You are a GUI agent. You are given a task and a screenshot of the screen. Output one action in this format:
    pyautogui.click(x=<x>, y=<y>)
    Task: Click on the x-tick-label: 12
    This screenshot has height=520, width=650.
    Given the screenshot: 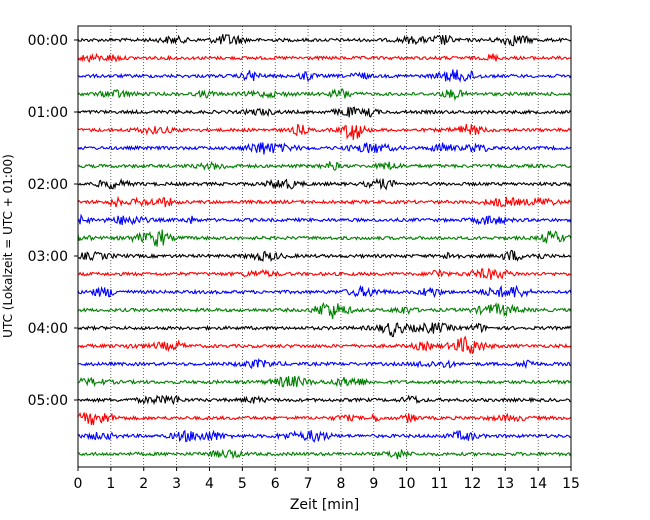 What is the action you would take?
    pyautogui.click(x=472, y=484)
    